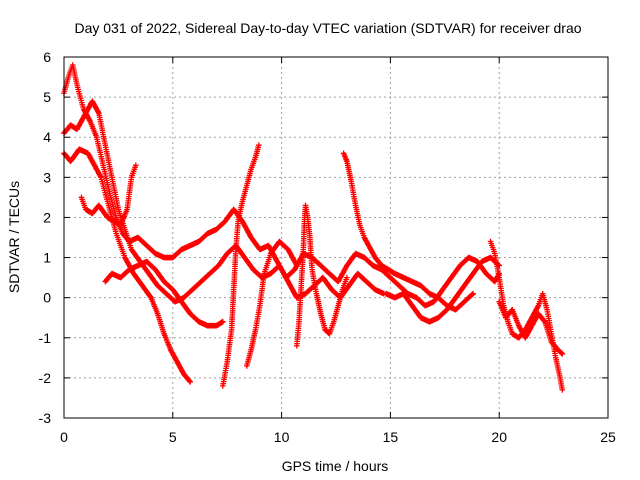 The width and height of the screenshot is (640, 480). I want to click on y-tick-label: 6, so click(47, 57).